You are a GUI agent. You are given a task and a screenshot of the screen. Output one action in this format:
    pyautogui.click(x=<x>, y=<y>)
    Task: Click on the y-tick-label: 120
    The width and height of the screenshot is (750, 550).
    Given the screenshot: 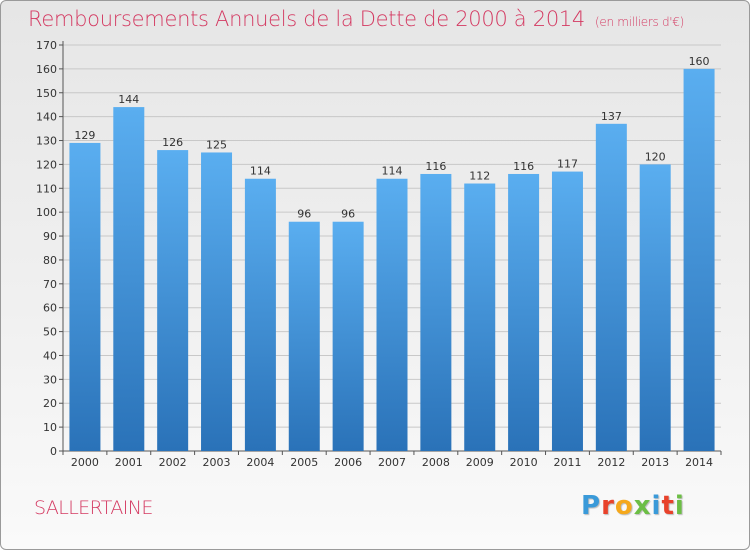 What is the action you would take?
    pyautogui.click(x=46, y=164)
    